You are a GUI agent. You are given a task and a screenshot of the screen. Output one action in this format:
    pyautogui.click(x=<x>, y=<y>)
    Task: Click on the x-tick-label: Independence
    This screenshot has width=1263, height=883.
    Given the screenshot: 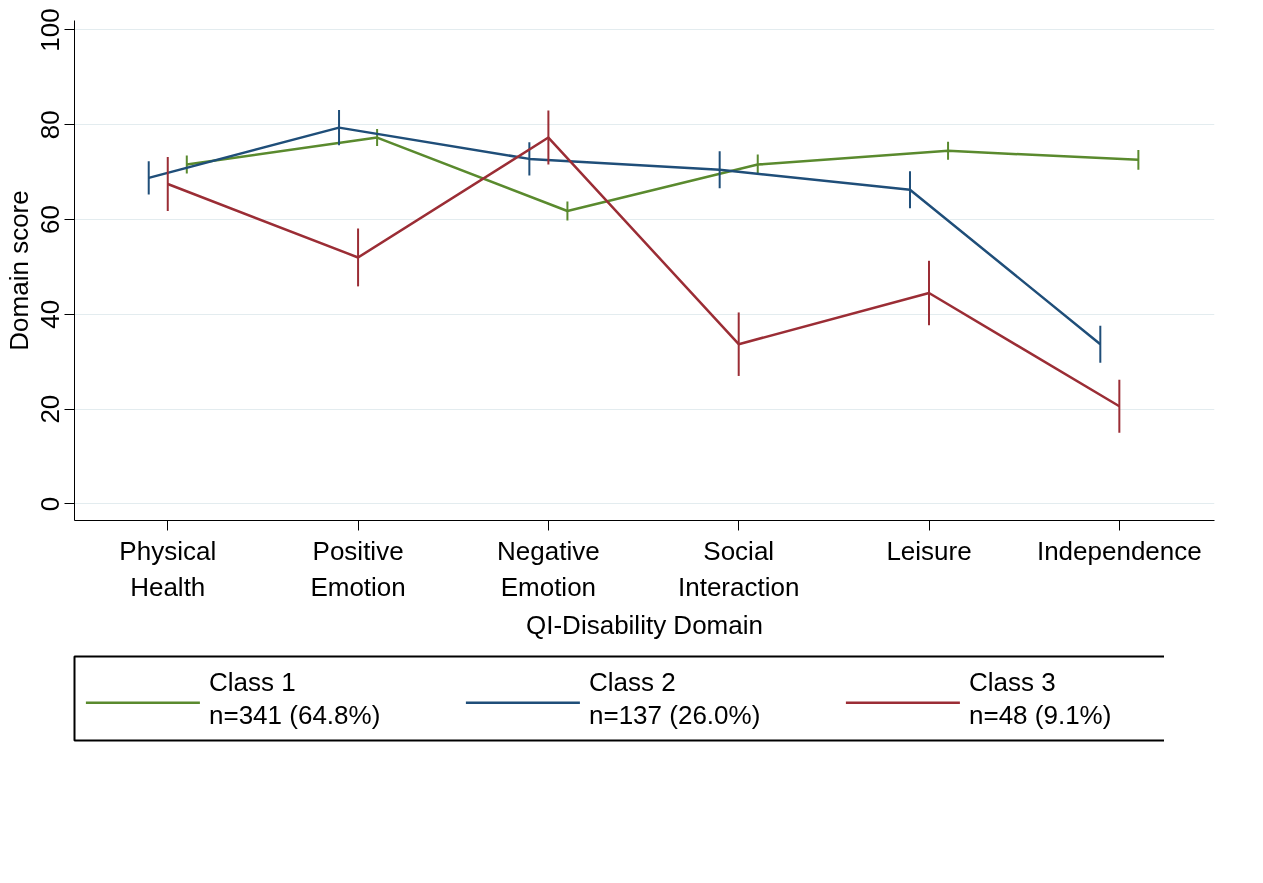 What is the action you would take?
    pyautogui.click(x=1119, y=550)
    